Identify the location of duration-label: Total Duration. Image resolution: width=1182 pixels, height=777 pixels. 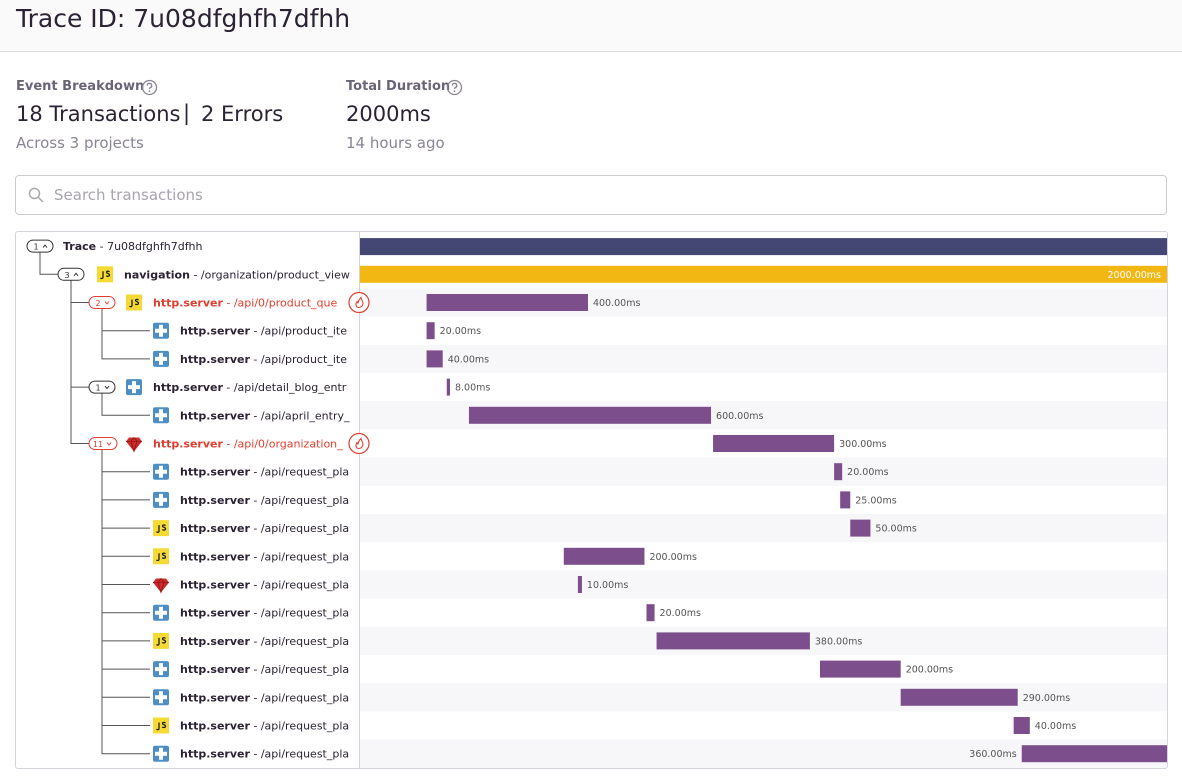
(398, 86).